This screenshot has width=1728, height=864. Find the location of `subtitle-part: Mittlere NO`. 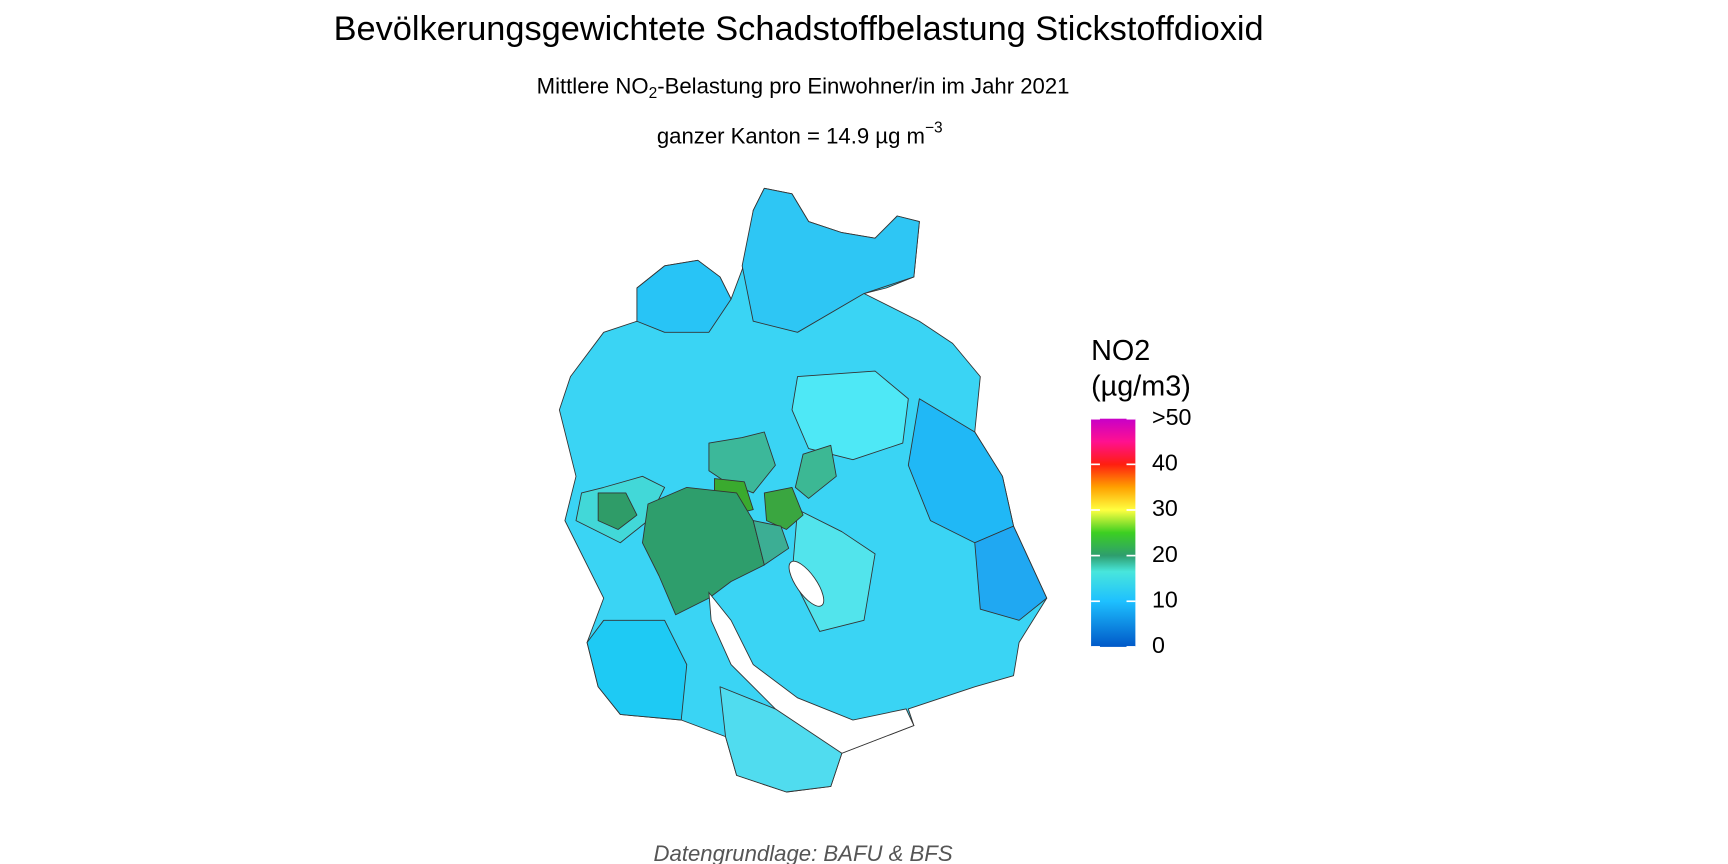

subtitle-part: Mittlere NO is located at coordinates (593, 85).